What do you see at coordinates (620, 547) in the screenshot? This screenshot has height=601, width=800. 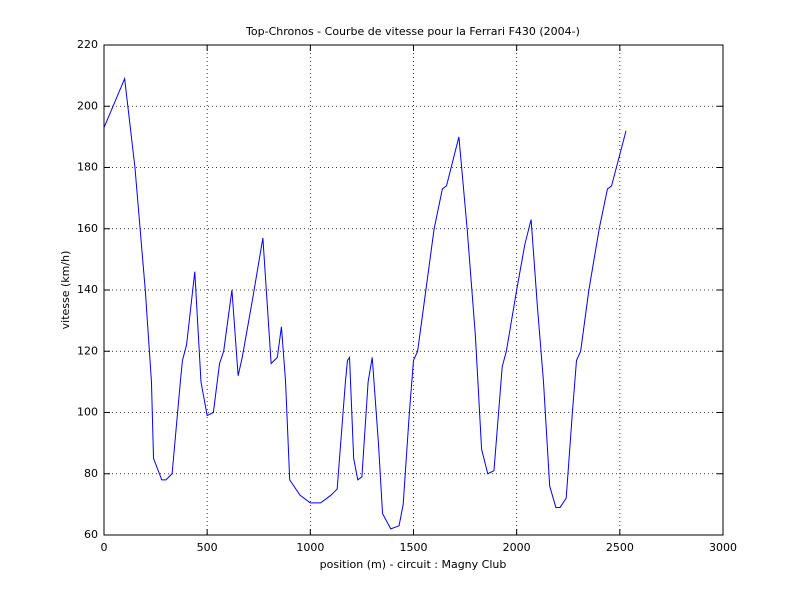 I see `x-tick-label: 2500` at bounding box center [620, 547].